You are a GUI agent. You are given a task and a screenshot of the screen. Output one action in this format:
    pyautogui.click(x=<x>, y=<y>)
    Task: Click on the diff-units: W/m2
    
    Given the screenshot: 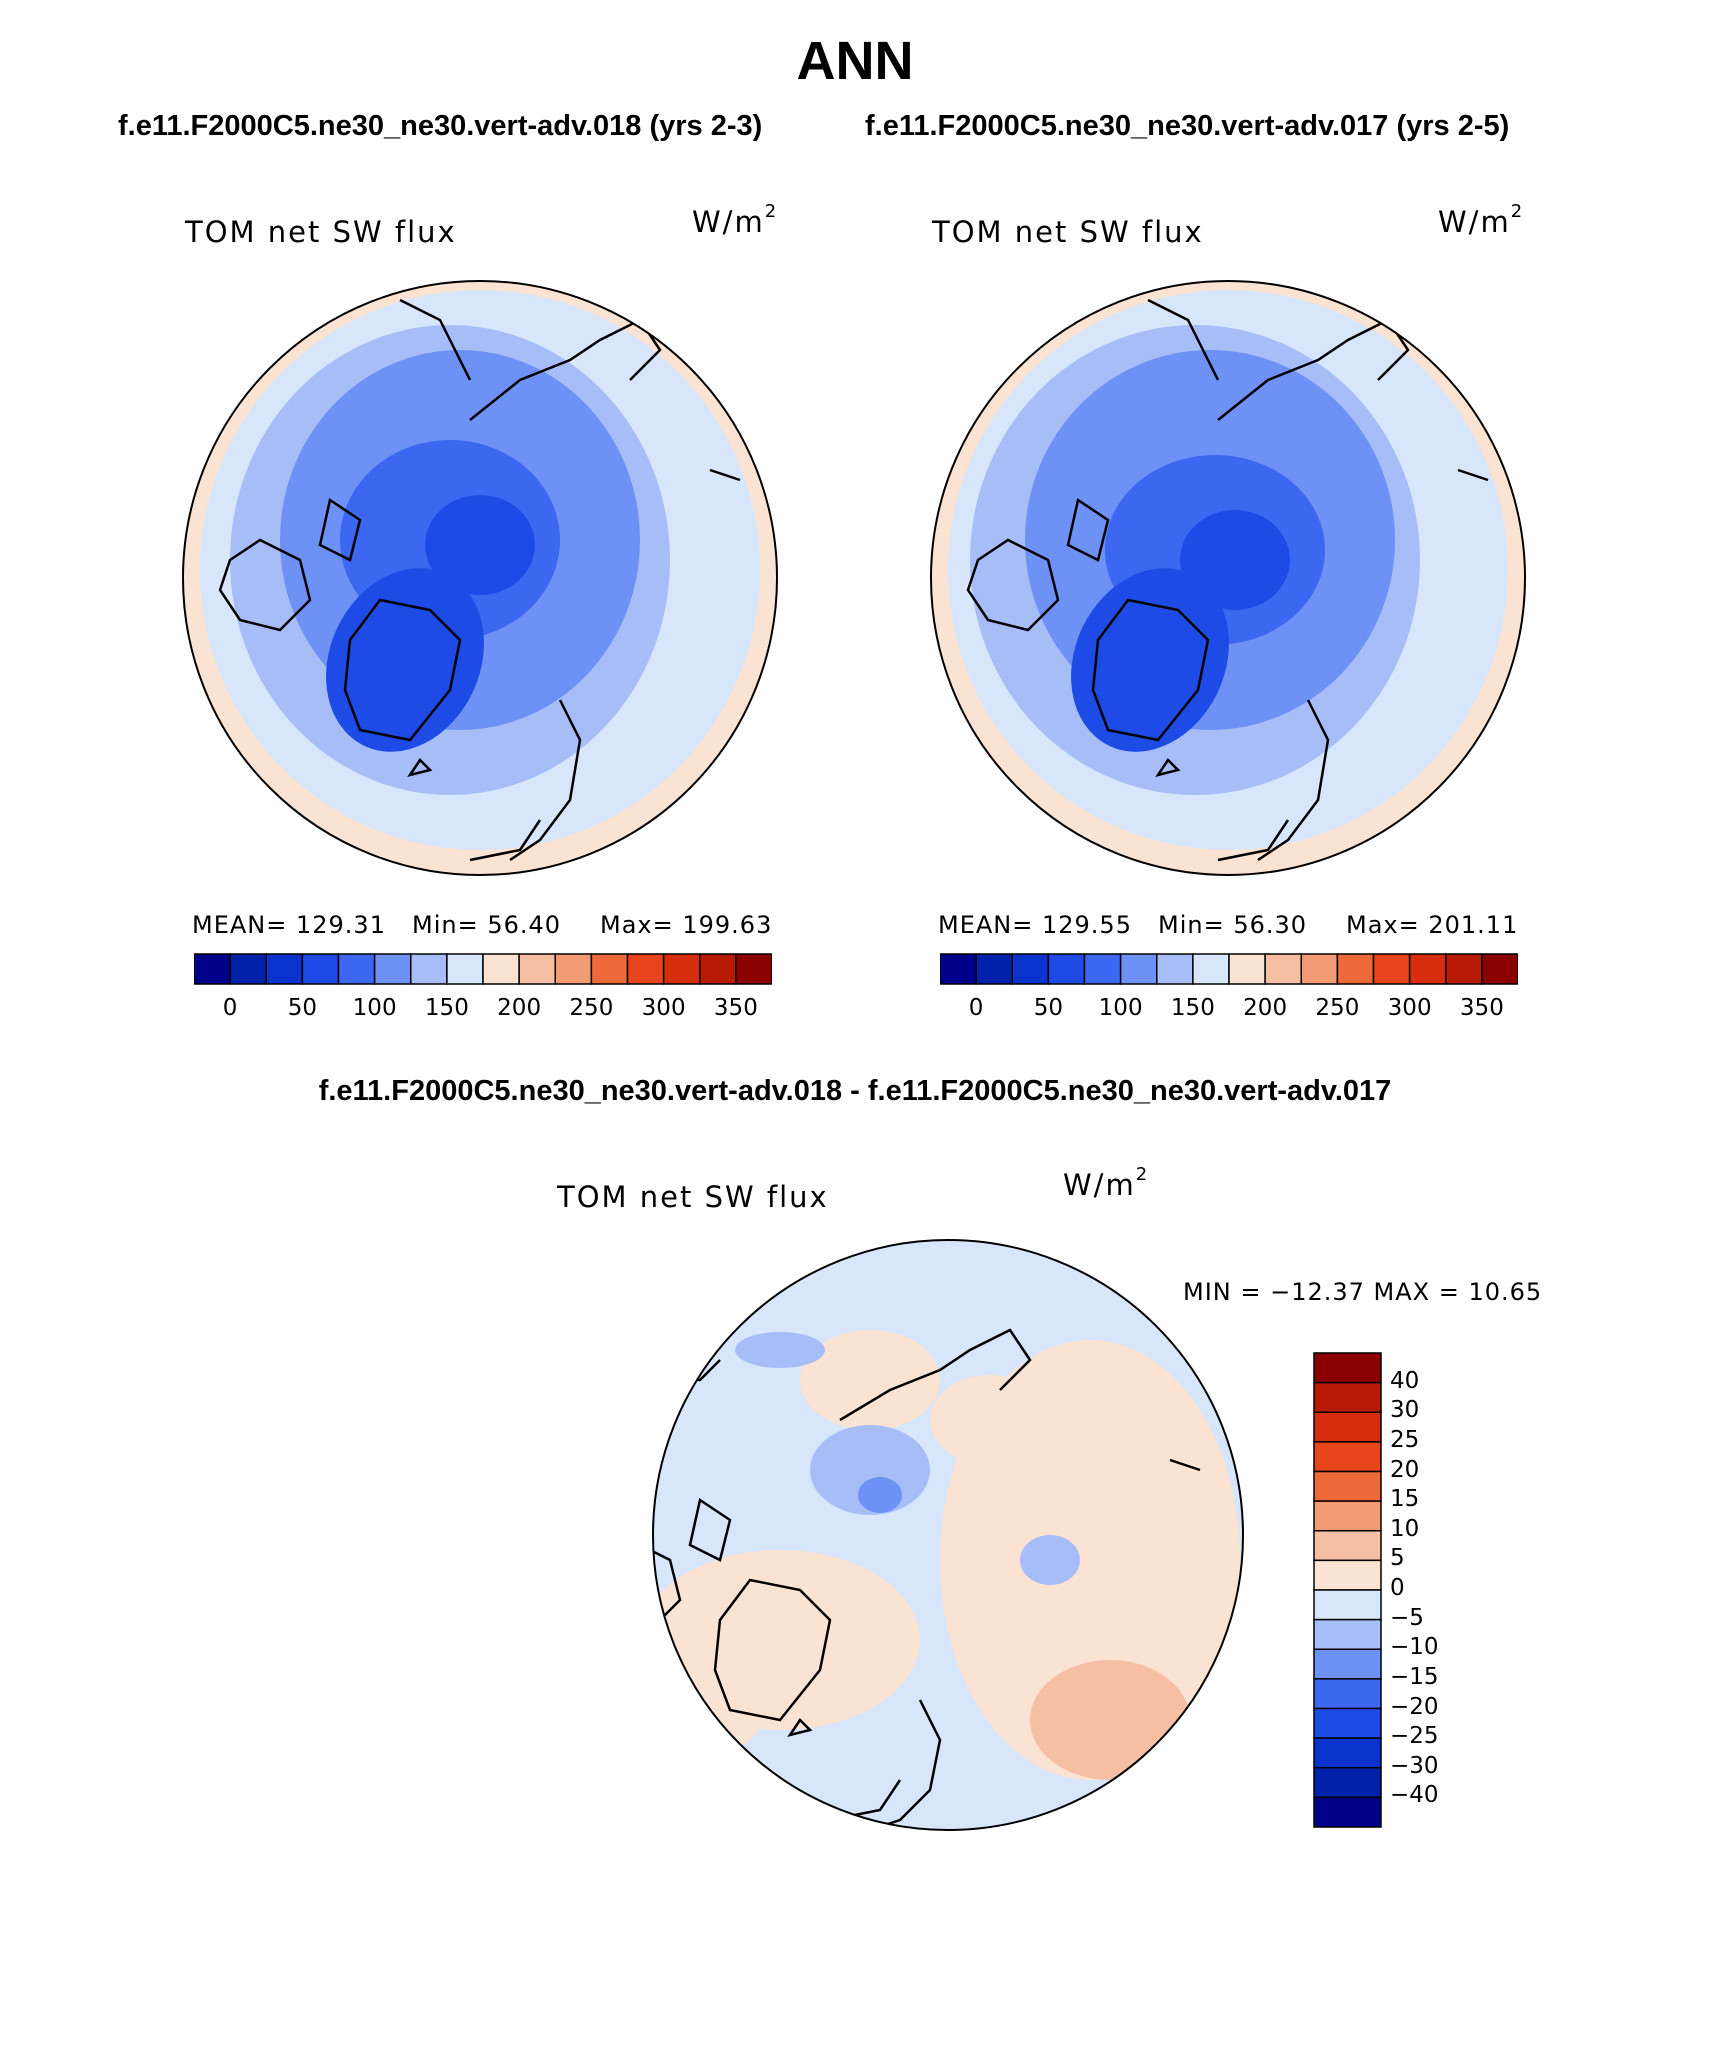 What is the action you would take?
    pyautogui.click(x=1106, y=1183)
    